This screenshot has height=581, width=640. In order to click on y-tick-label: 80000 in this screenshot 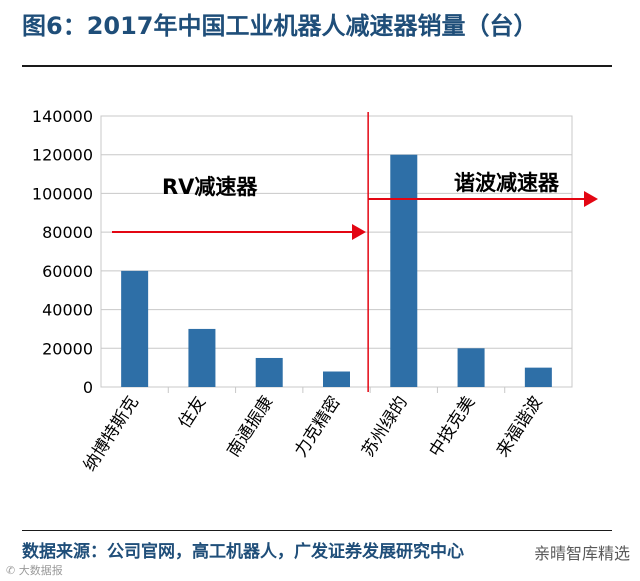, I will do `click(67, 232)`.